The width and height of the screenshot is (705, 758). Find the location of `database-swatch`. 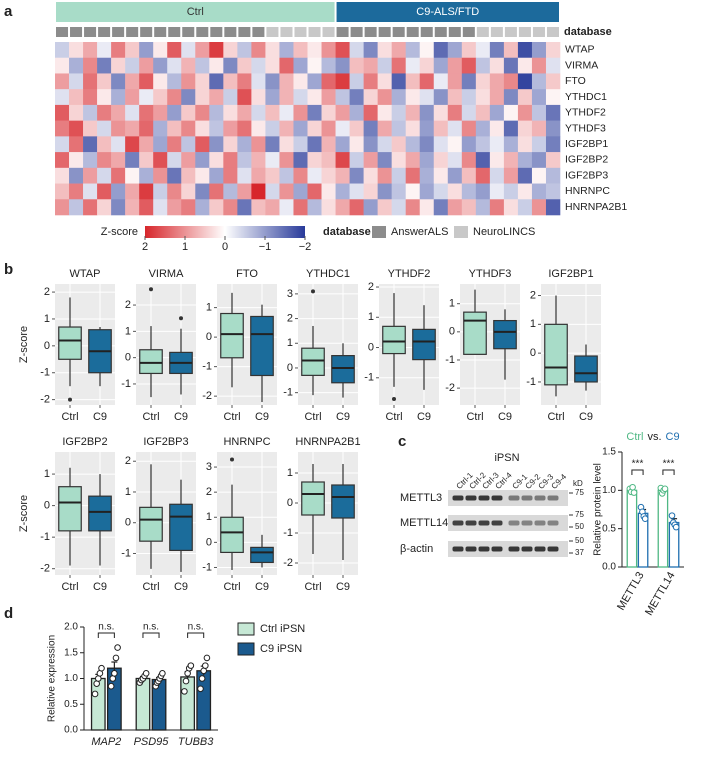

database-swatch is located at coordinates (379, 232).